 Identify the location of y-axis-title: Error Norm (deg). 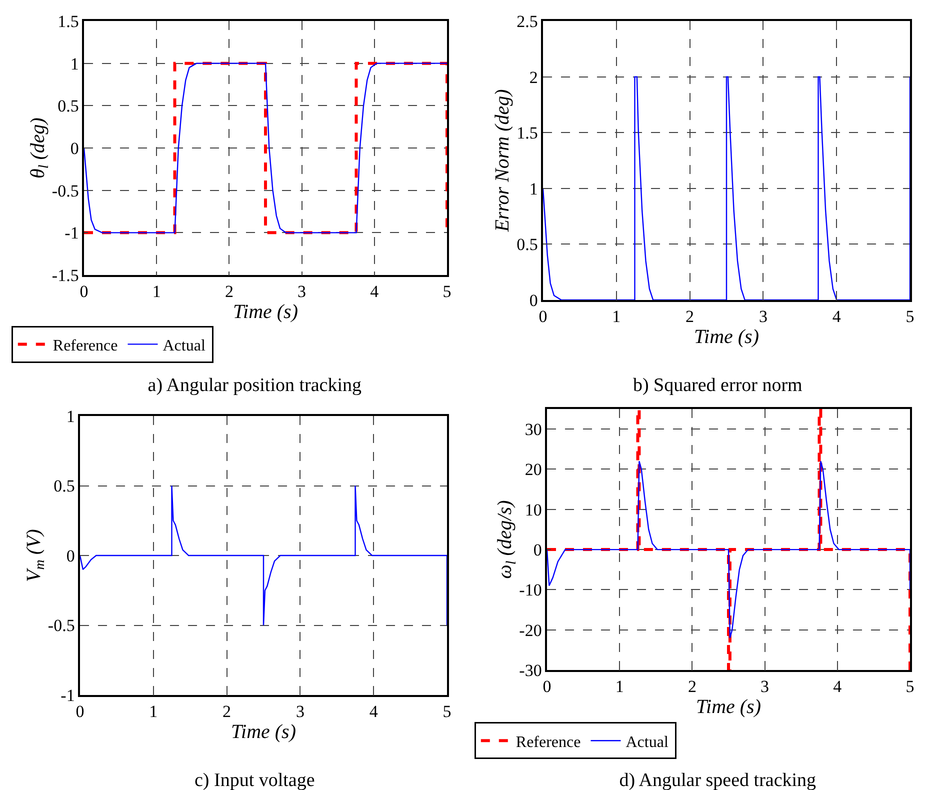
(503, 160).